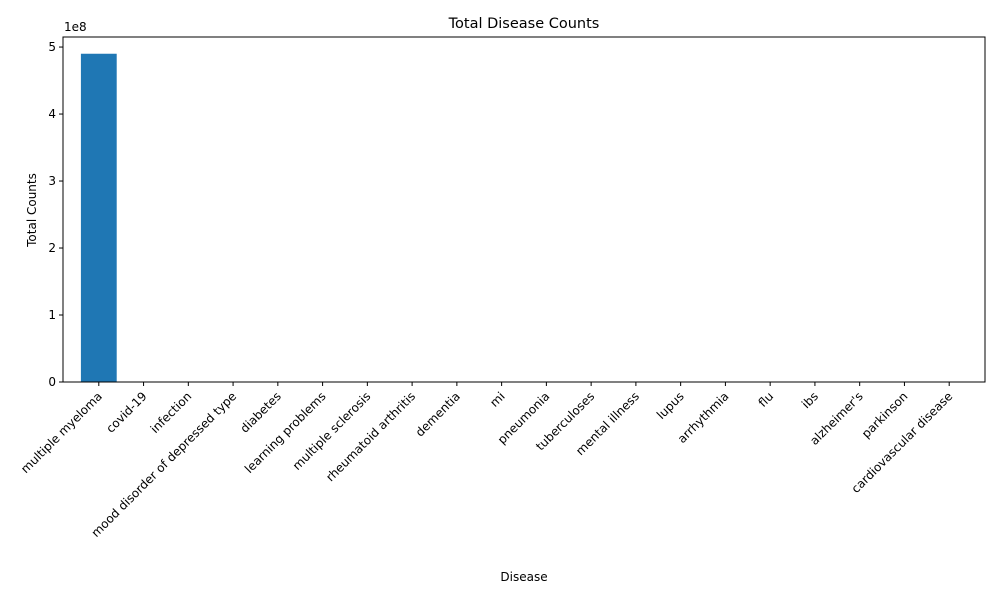 The width and height of the screenshot is (1000, 600). What do you see at coordinates (52, 248) in the screenshot?
I see `y-tick-label: 2` at bounding box center [52, 248].